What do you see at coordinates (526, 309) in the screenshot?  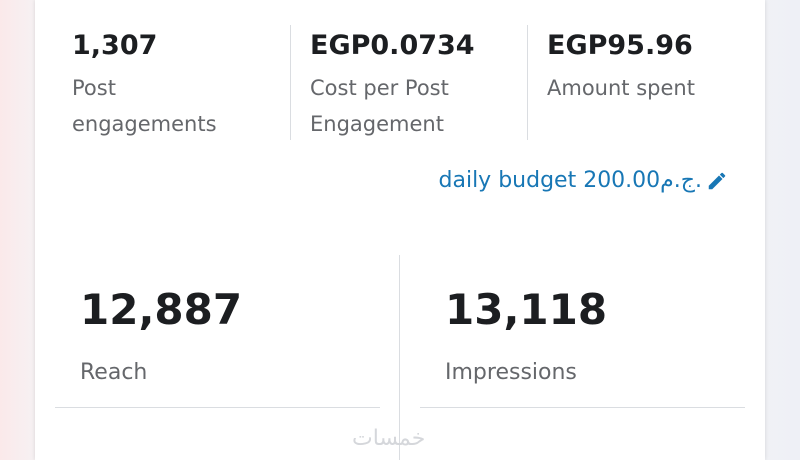 I see `stat-value: 13,118` at bounding box center [526, 309].